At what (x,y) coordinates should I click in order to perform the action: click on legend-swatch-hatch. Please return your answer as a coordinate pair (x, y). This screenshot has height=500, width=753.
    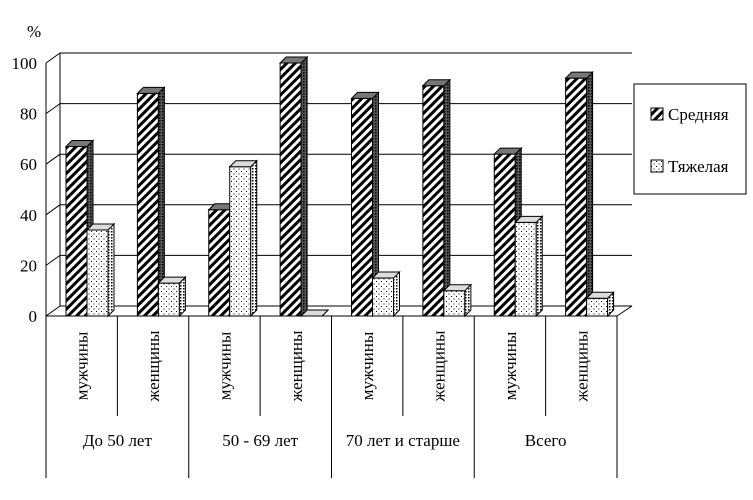
    Looking at the image, I should click on (657, 114).